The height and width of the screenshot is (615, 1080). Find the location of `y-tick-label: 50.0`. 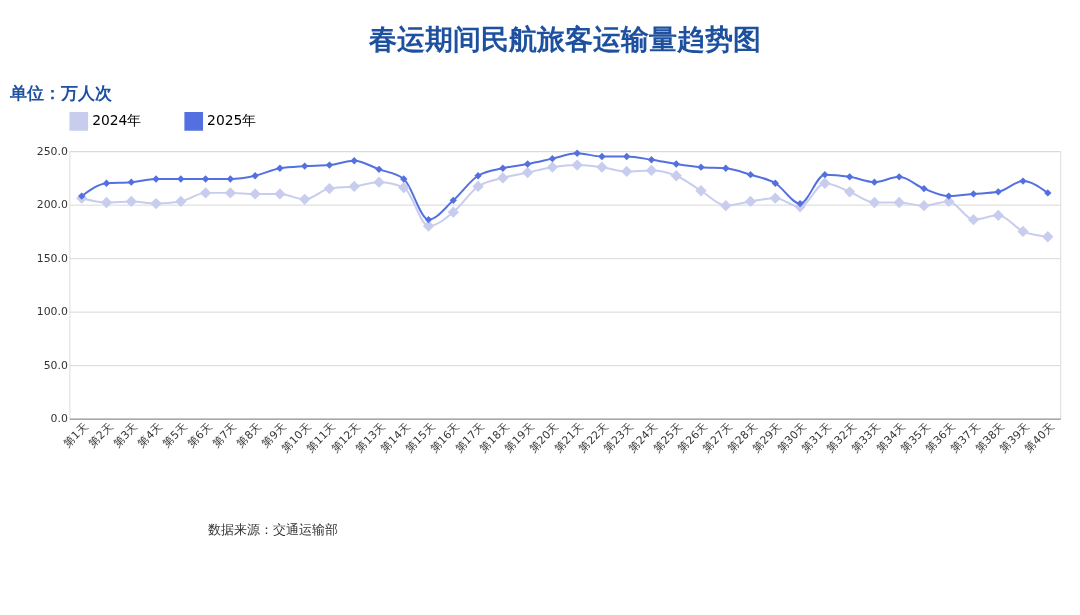

y-tick-label: 50.0 is located at coordinates (55, 365).